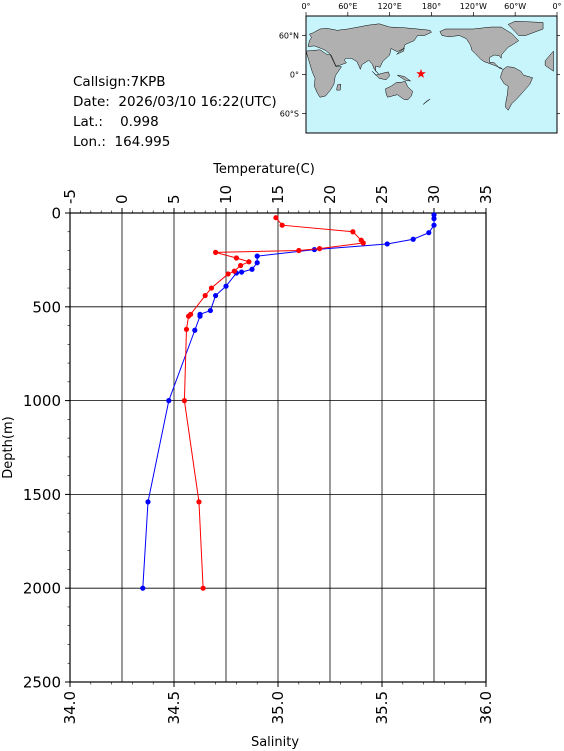 Image resolution: width=564 pixels, height=751 pixels. Describe the element at coordinates (70, 707) in the screenshot. I see `salinity-tick-label: 34.0` at that location.